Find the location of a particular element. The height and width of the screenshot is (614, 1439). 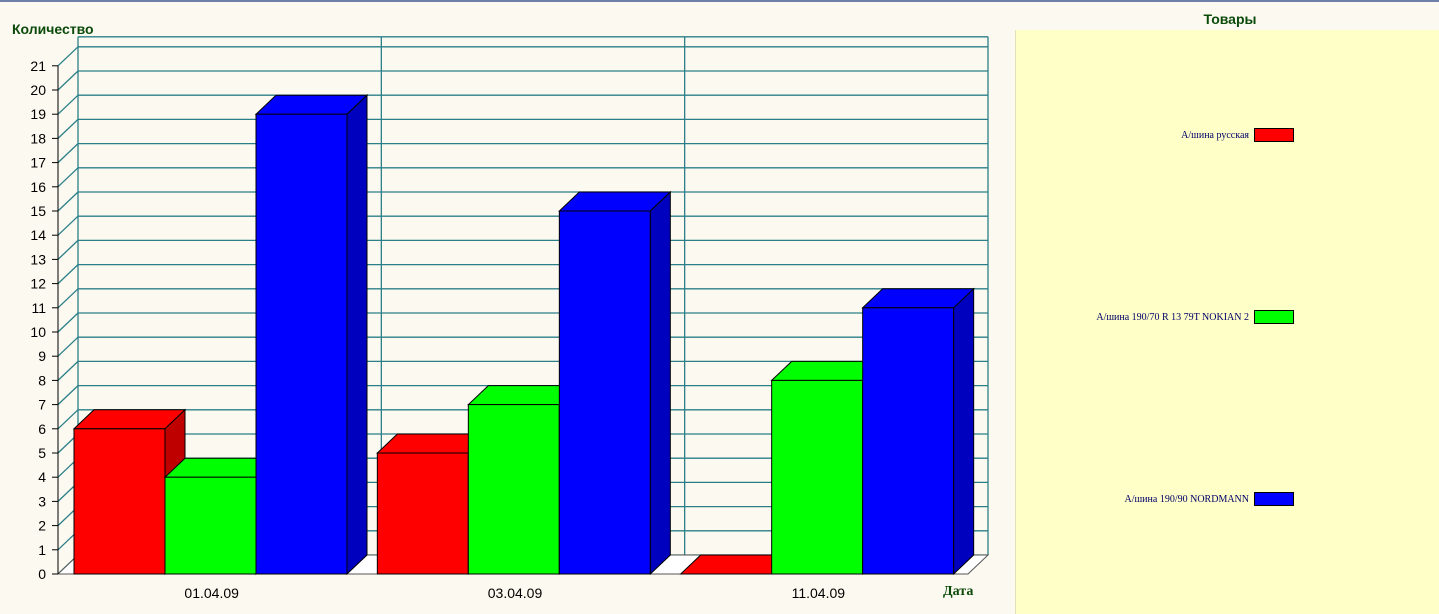

x-tick-label: 03.04.09 is located at coordinates (515, 593).